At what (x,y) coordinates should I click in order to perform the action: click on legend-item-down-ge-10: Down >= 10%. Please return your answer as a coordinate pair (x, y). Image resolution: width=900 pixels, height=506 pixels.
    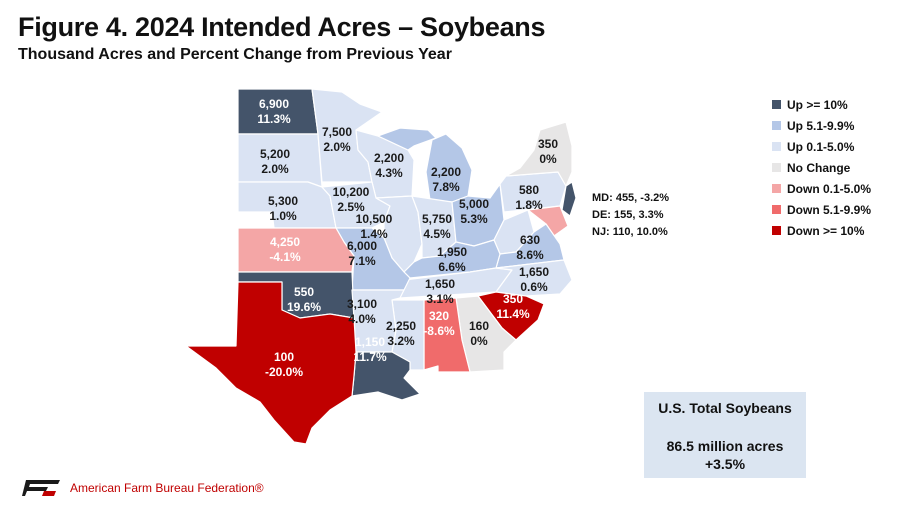
    Looking at the image, I should click on (821, 230).